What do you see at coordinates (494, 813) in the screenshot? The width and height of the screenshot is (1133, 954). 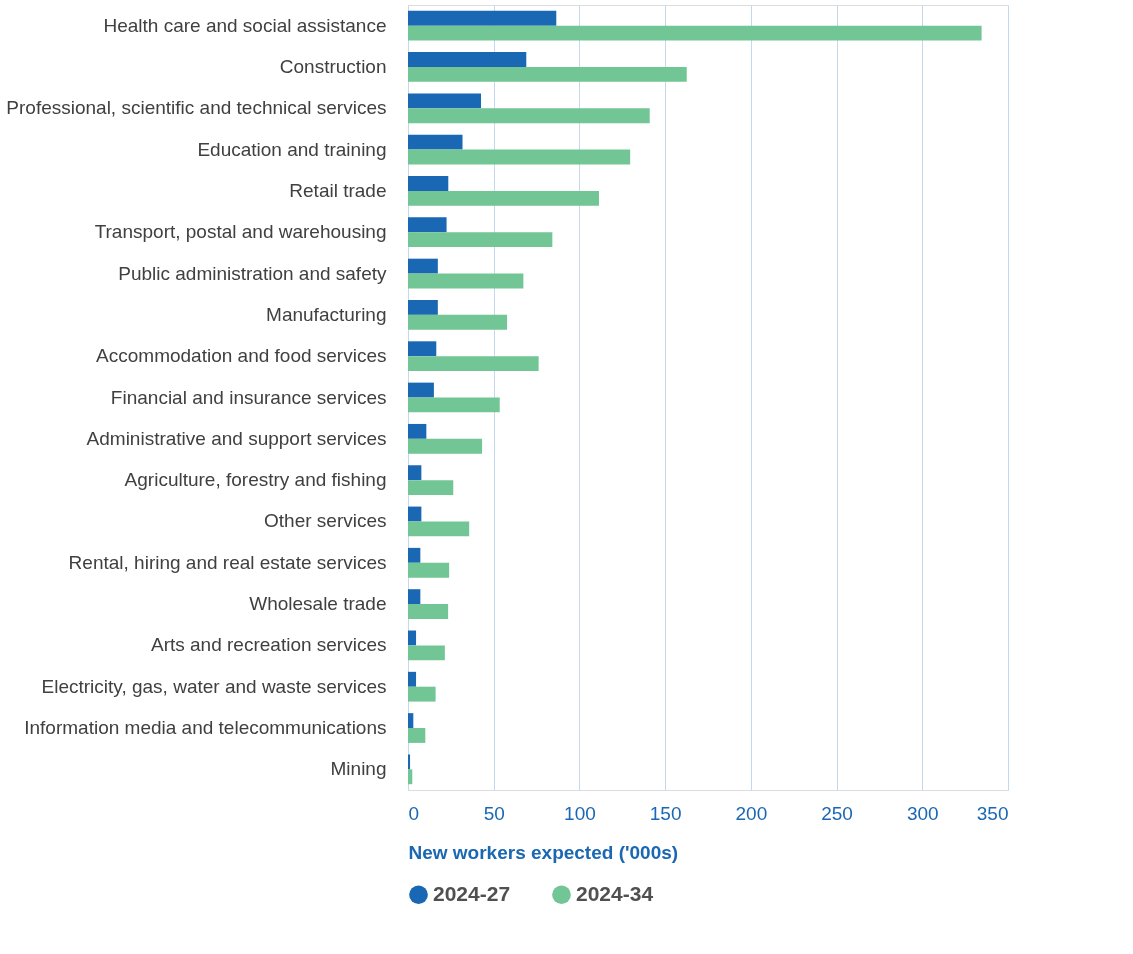 I see `x-tick-label: 50` at bounding box center [494, 813].